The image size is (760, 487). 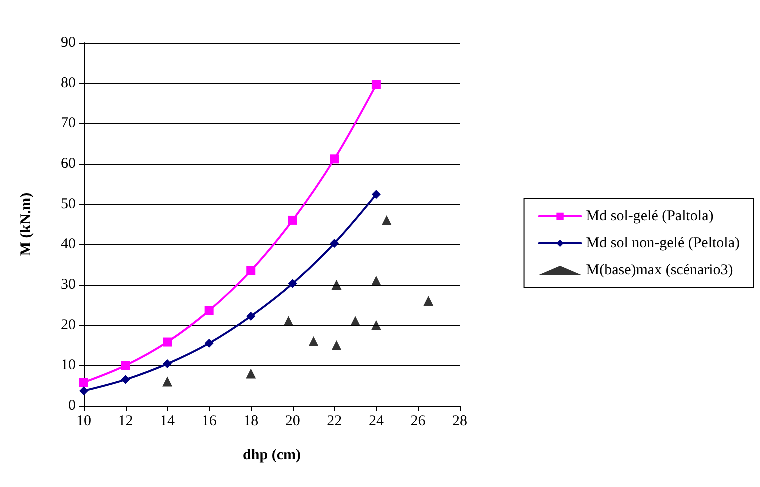 I want to click on y-tick-label: 30, so click(x=68, y=285).